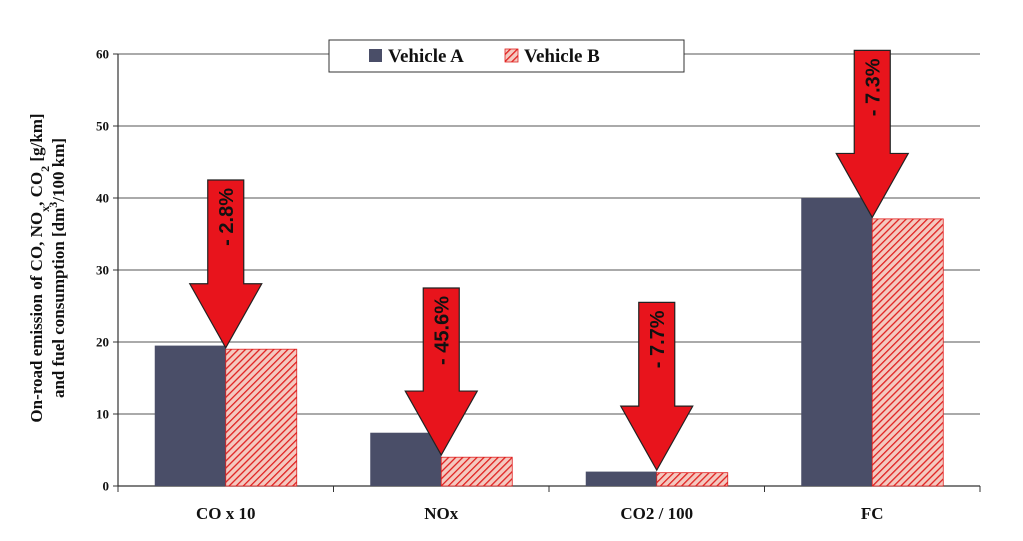 The height and width of the screenshot is (541, 1023). Describe the element at coordinates (102, 54) in the screenshot. I see `y-tick-label: 60` at that location.